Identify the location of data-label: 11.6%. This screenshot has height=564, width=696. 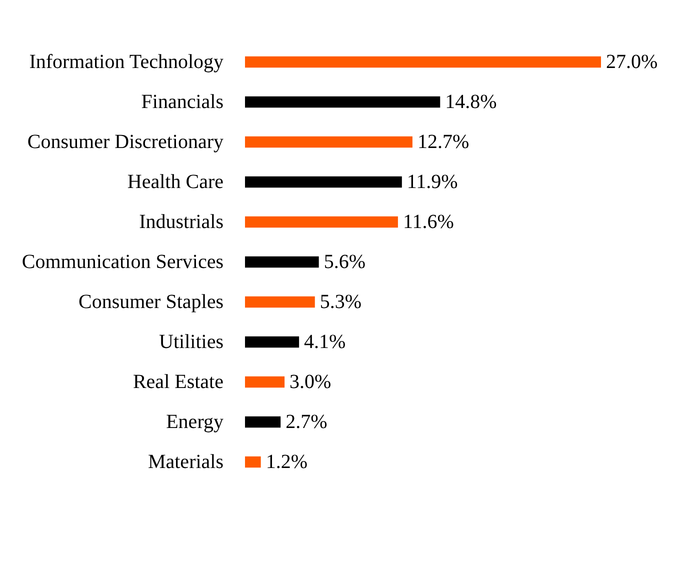
(428, 222).